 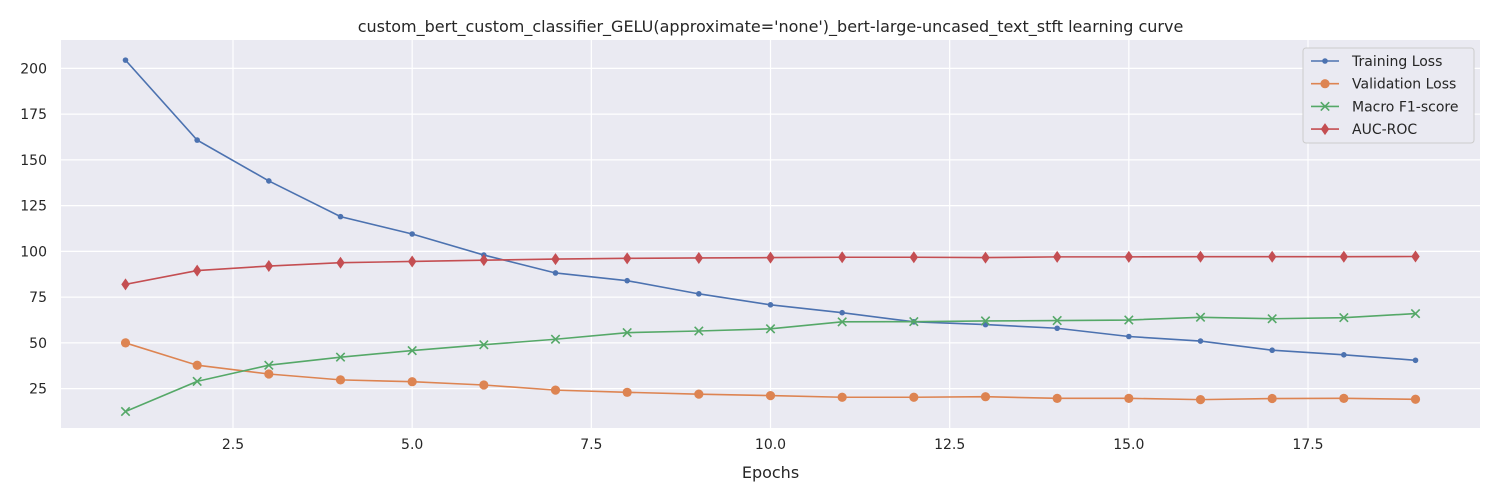 I want to click on legend-item: Macro F1-score, so click(x=1384, y=107).